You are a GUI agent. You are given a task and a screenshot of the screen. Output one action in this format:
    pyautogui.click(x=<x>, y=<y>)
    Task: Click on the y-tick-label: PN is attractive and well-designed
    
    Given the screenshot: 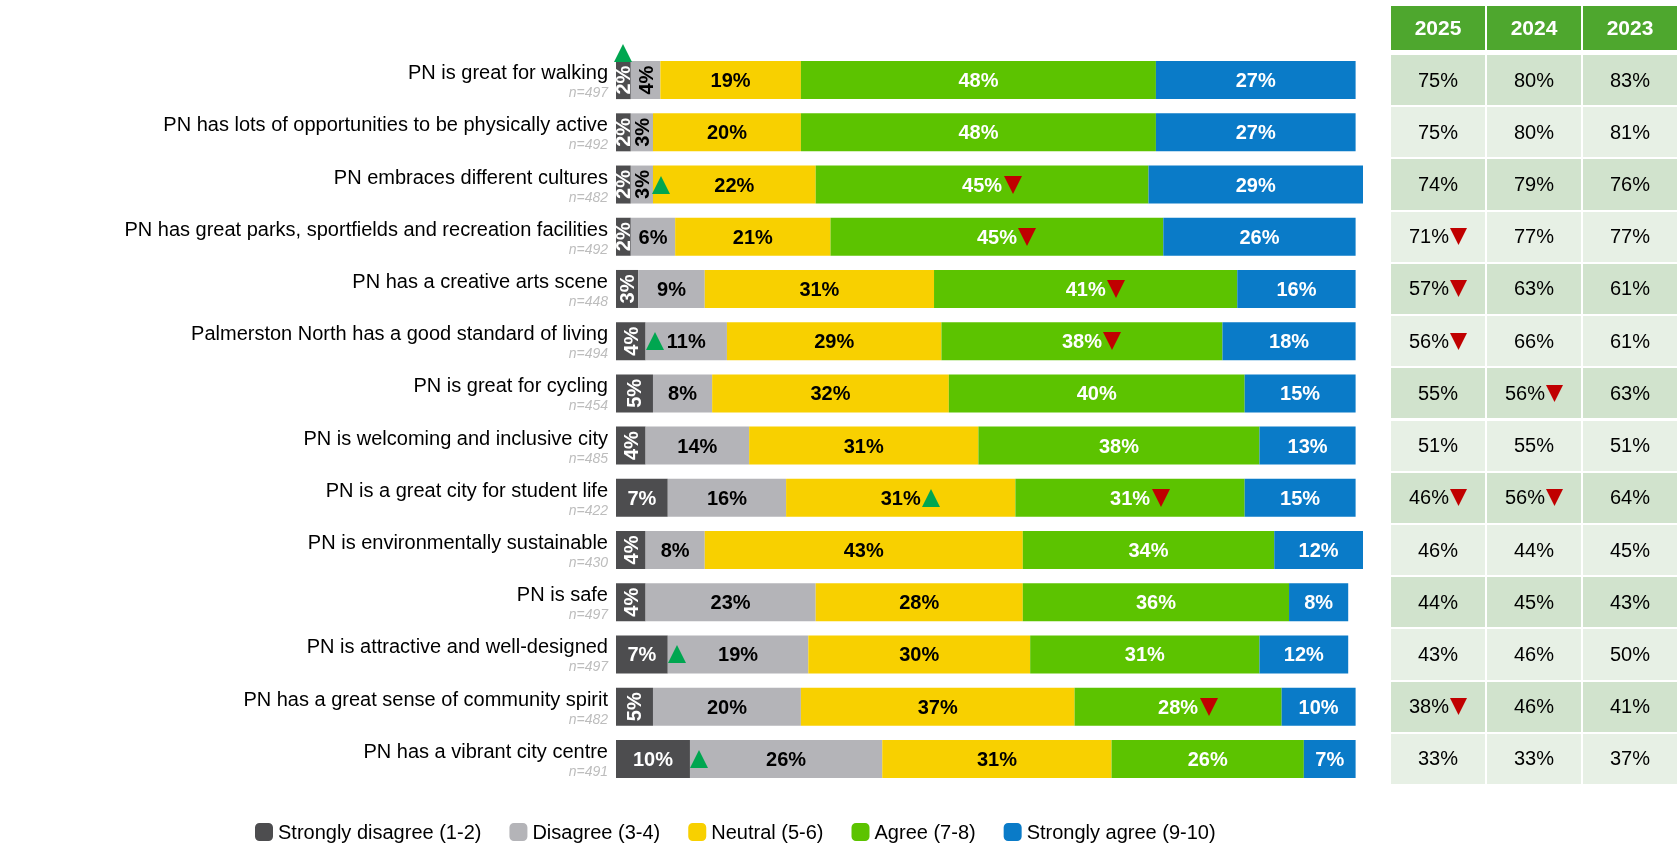 What is the action you would take?
    pyautogui.click(x=457, y=646)
    